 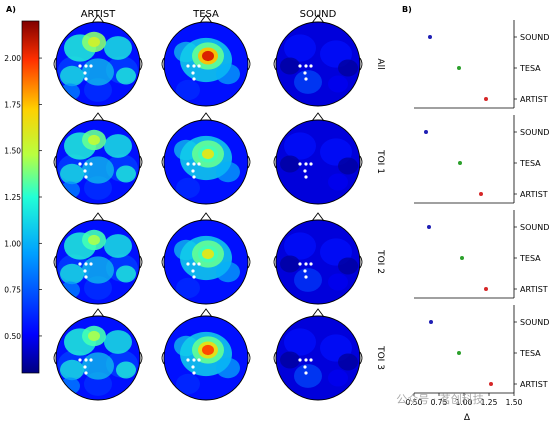 I want to click on x-tick-label: 0.75, so click(x=439, y=402).